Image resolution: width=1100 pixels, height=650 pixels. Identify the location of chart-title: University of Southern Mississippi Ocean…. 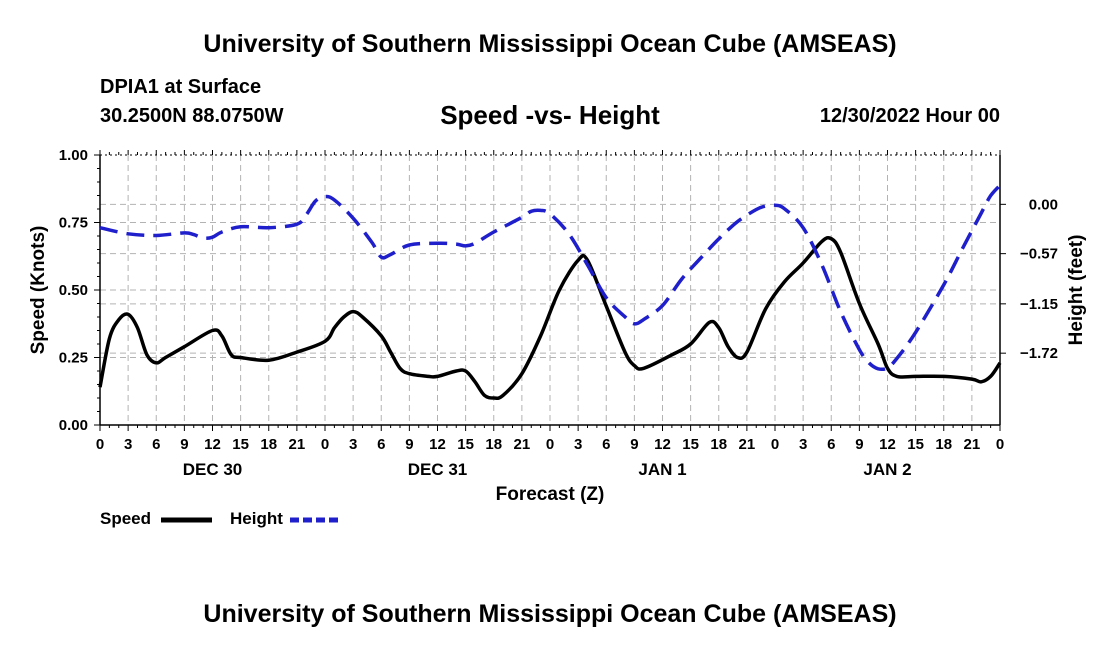
(550, 44).